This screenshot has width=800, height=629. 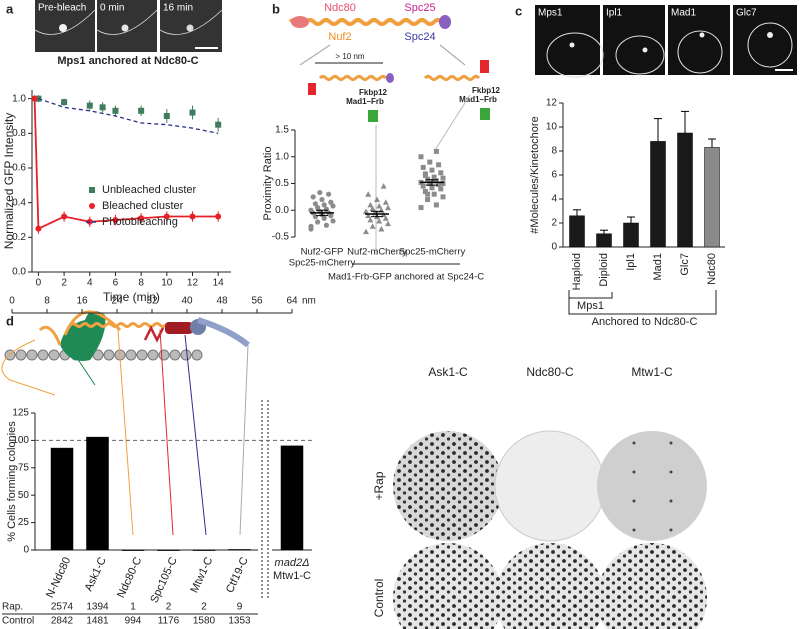 What do you see at coordinates (222, 301) in the screenshot?
I see `scale-label: 48` at bounding box center [222, 301].